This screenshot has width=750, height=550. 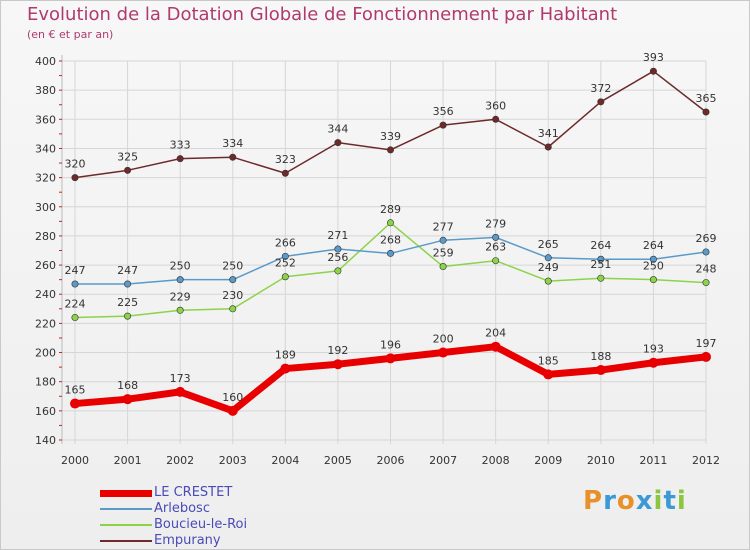 I want to click on data-label-le-crestet: 160, so click(x=232, y=397).